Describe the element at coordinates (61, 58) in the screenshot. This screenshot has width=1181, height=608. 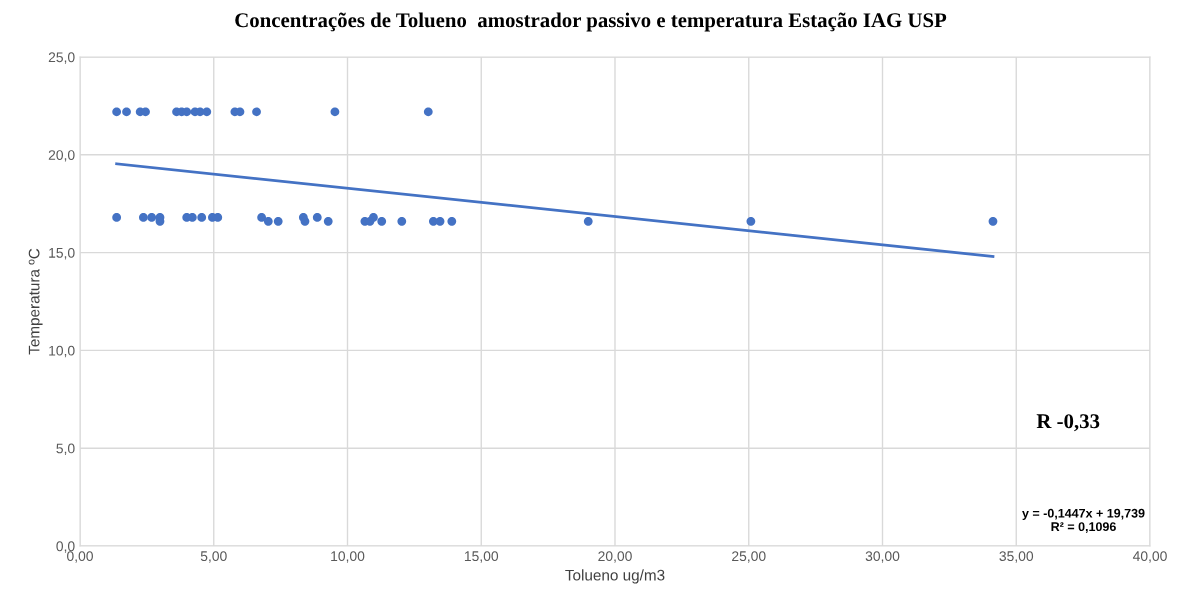
I see `y-tick-label: 25,0` at that location.